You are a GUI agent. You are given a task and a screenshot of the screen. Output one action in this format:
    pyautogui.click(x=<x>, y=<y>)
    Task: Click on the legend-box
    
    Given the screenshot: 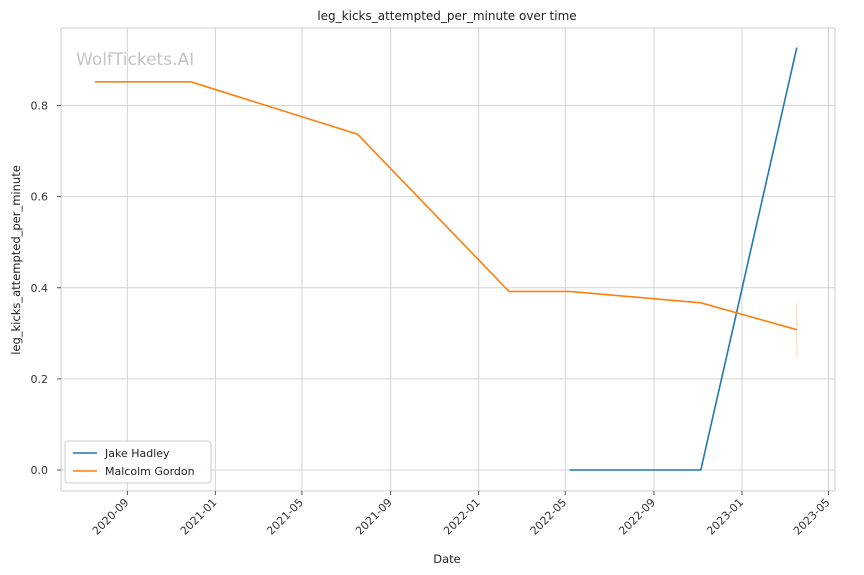 What is the action you would take?
    pyautogui.click(x=138, y=462)
    